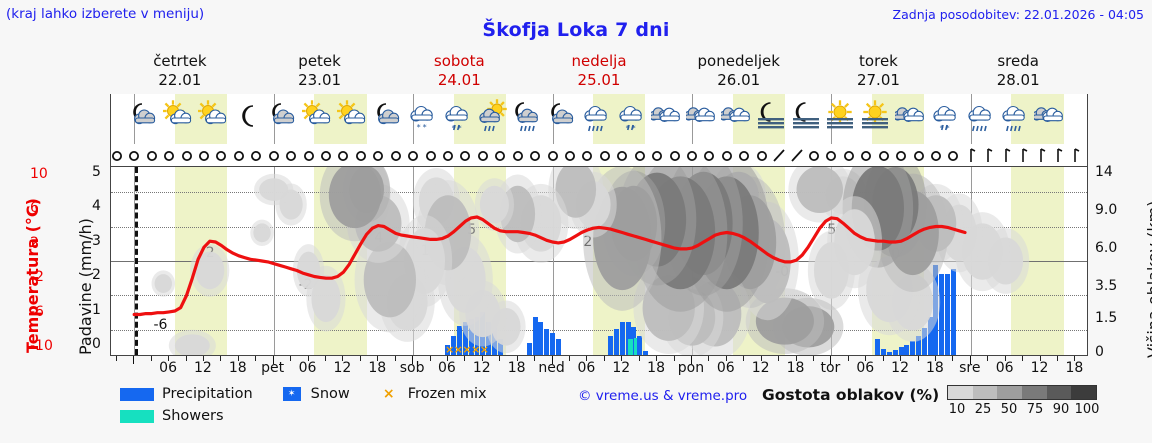  Describe the element at coordinates (1106, 286) in the screenshot. I see `cloudheight-tick-label: 3.5` at that location.